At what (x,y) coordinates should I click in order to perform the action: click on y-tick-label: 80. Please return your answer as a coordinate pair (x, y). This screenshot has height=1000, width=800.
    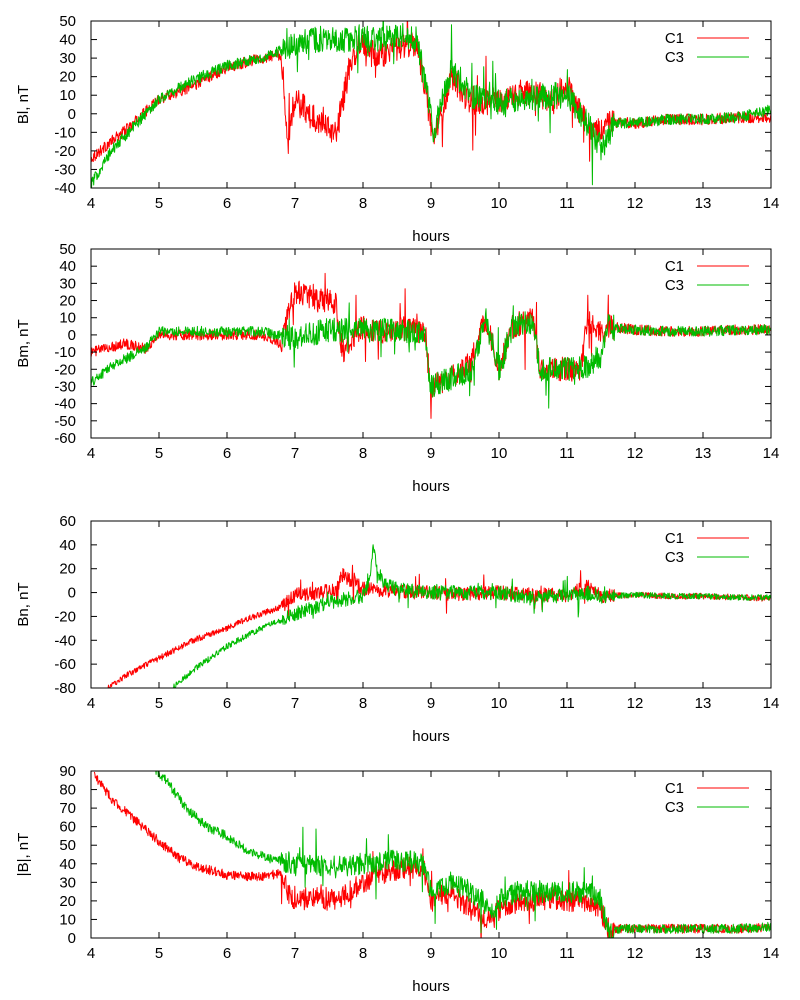
    Looking at the image, I should click on (67, 790).